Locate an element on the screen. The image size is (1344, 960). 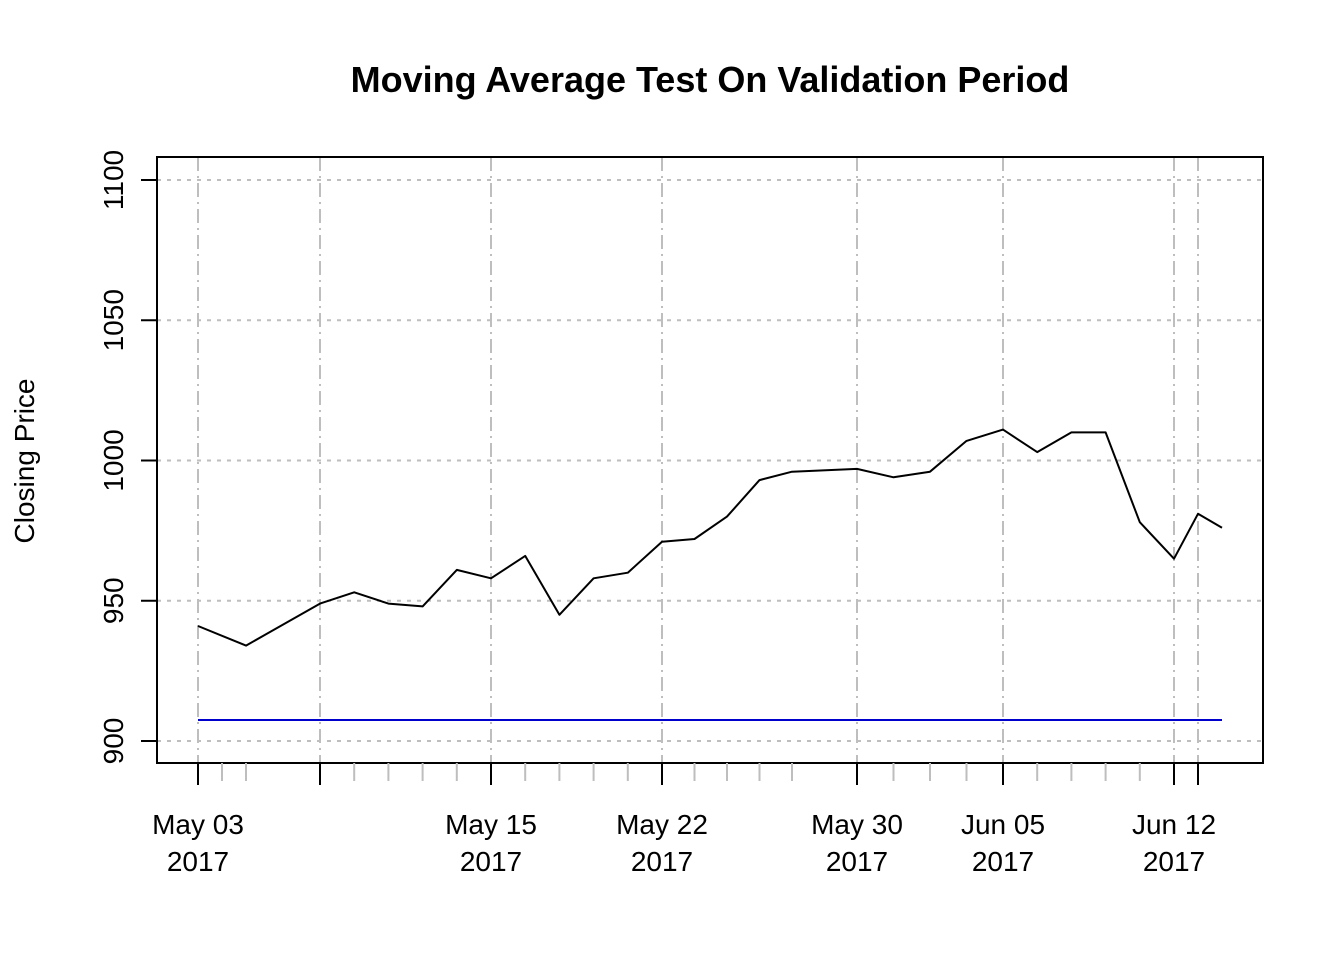
x-tick-label: May 30 is located at coordinates (857, 824).